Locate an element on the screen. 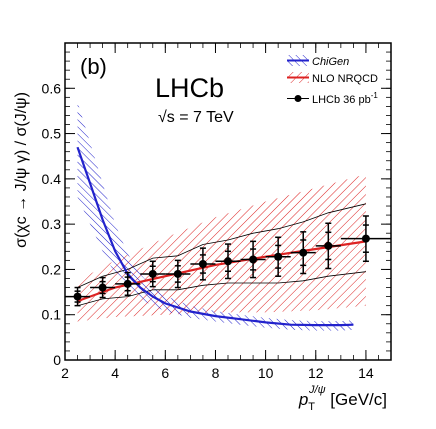 The image size is (436, 429). x-tick-label: 6 is located at coordinates (165, 373).